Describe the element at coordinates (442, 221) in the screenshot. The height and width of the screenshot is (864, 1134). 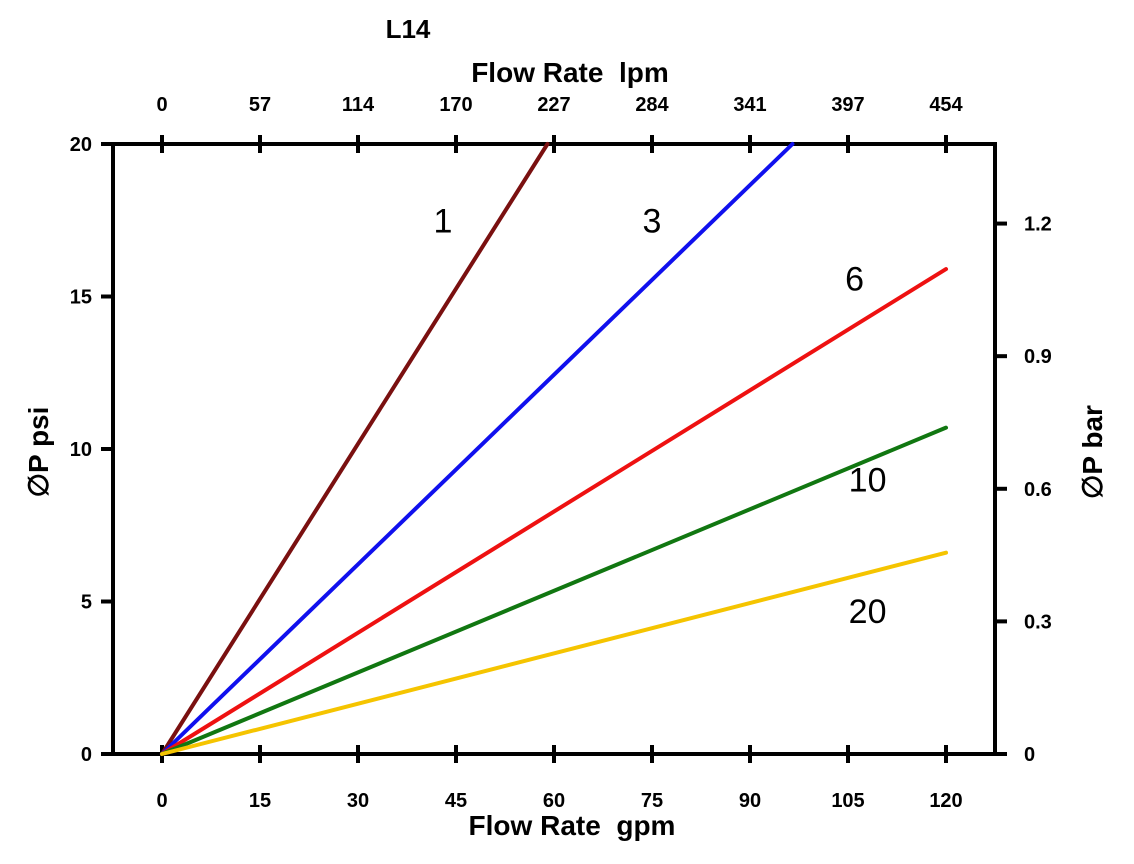
I see `series-label-1: 1` at that location.